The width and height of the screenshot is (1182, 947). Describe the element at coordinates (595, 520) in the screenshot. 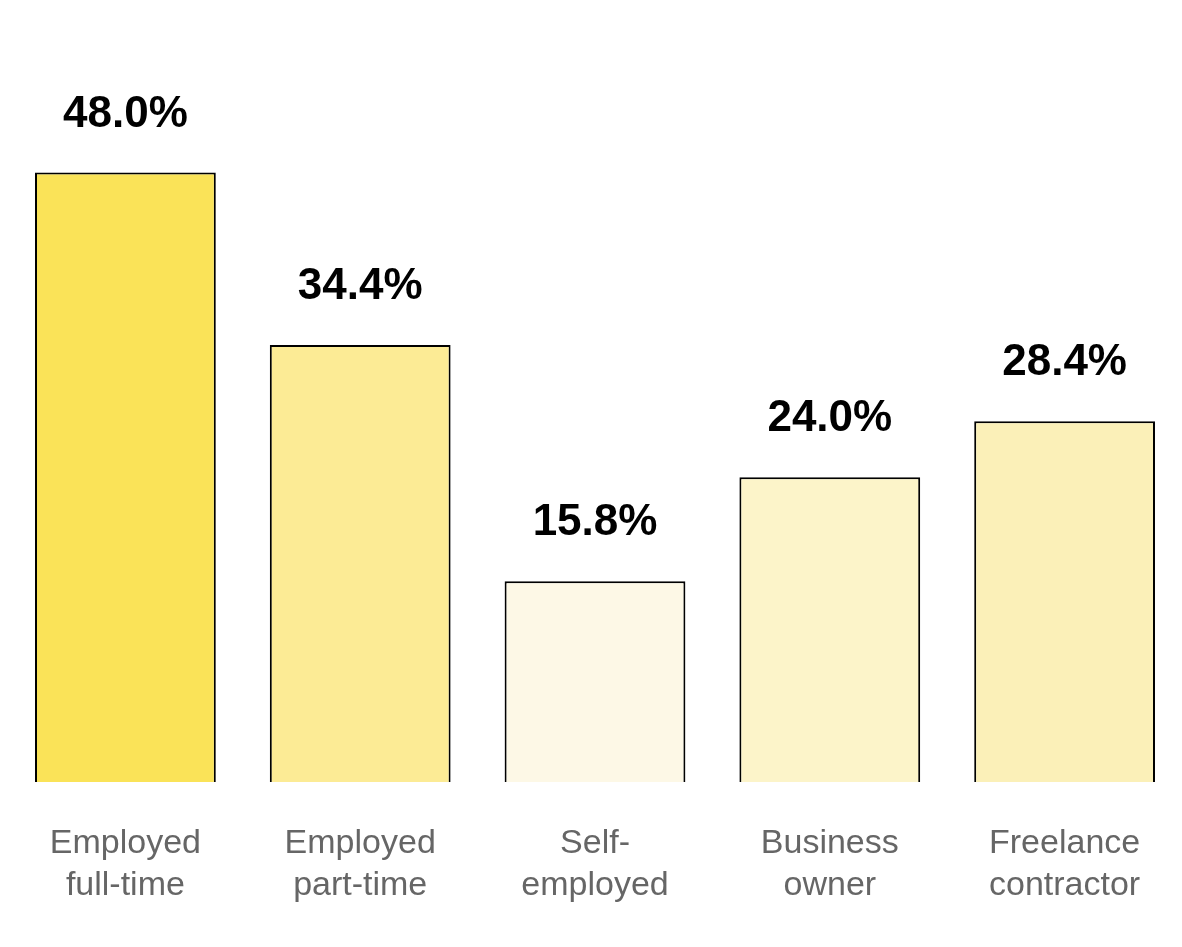

I see `data-label: 15.8%` at that location.